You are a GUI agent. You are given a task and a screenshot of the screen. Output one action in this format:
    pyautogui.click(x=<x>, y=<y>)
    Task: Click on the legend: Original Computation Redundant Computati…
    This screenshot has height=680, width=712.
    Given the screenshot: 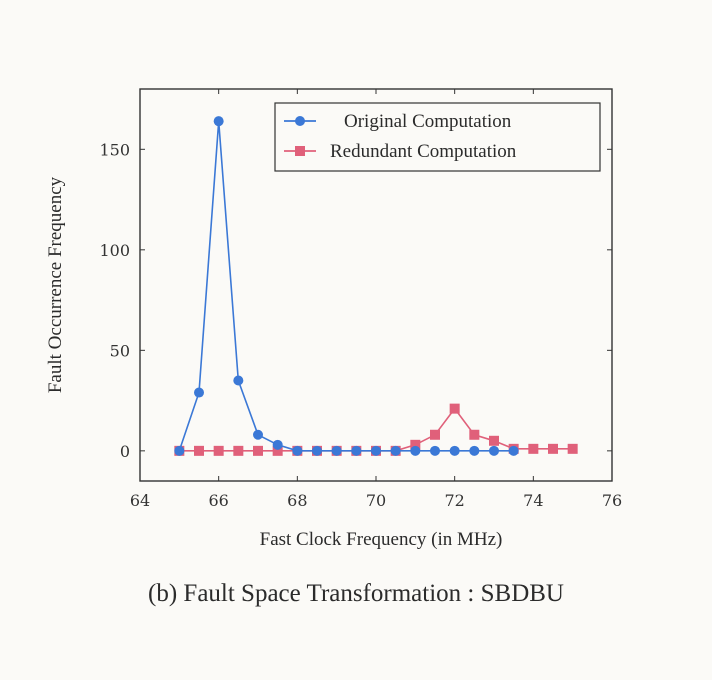 What is the action you would take?
    pyautogui.click(x=437, y=137)
    